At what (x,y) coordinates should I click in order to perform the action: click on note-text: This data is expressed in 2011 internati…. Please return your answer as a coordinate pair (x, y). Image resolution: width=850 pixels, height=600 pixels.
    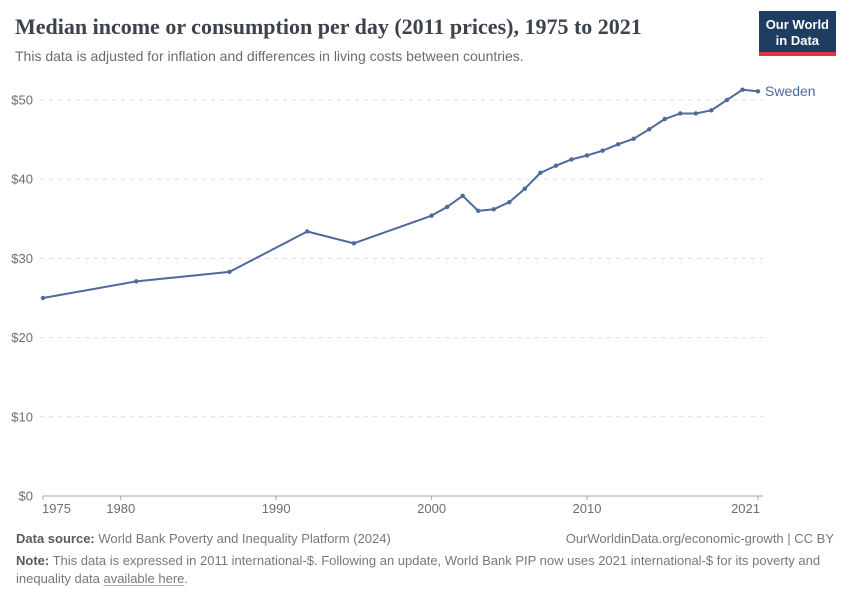
    Looking at the image, I should click on (418, 570).